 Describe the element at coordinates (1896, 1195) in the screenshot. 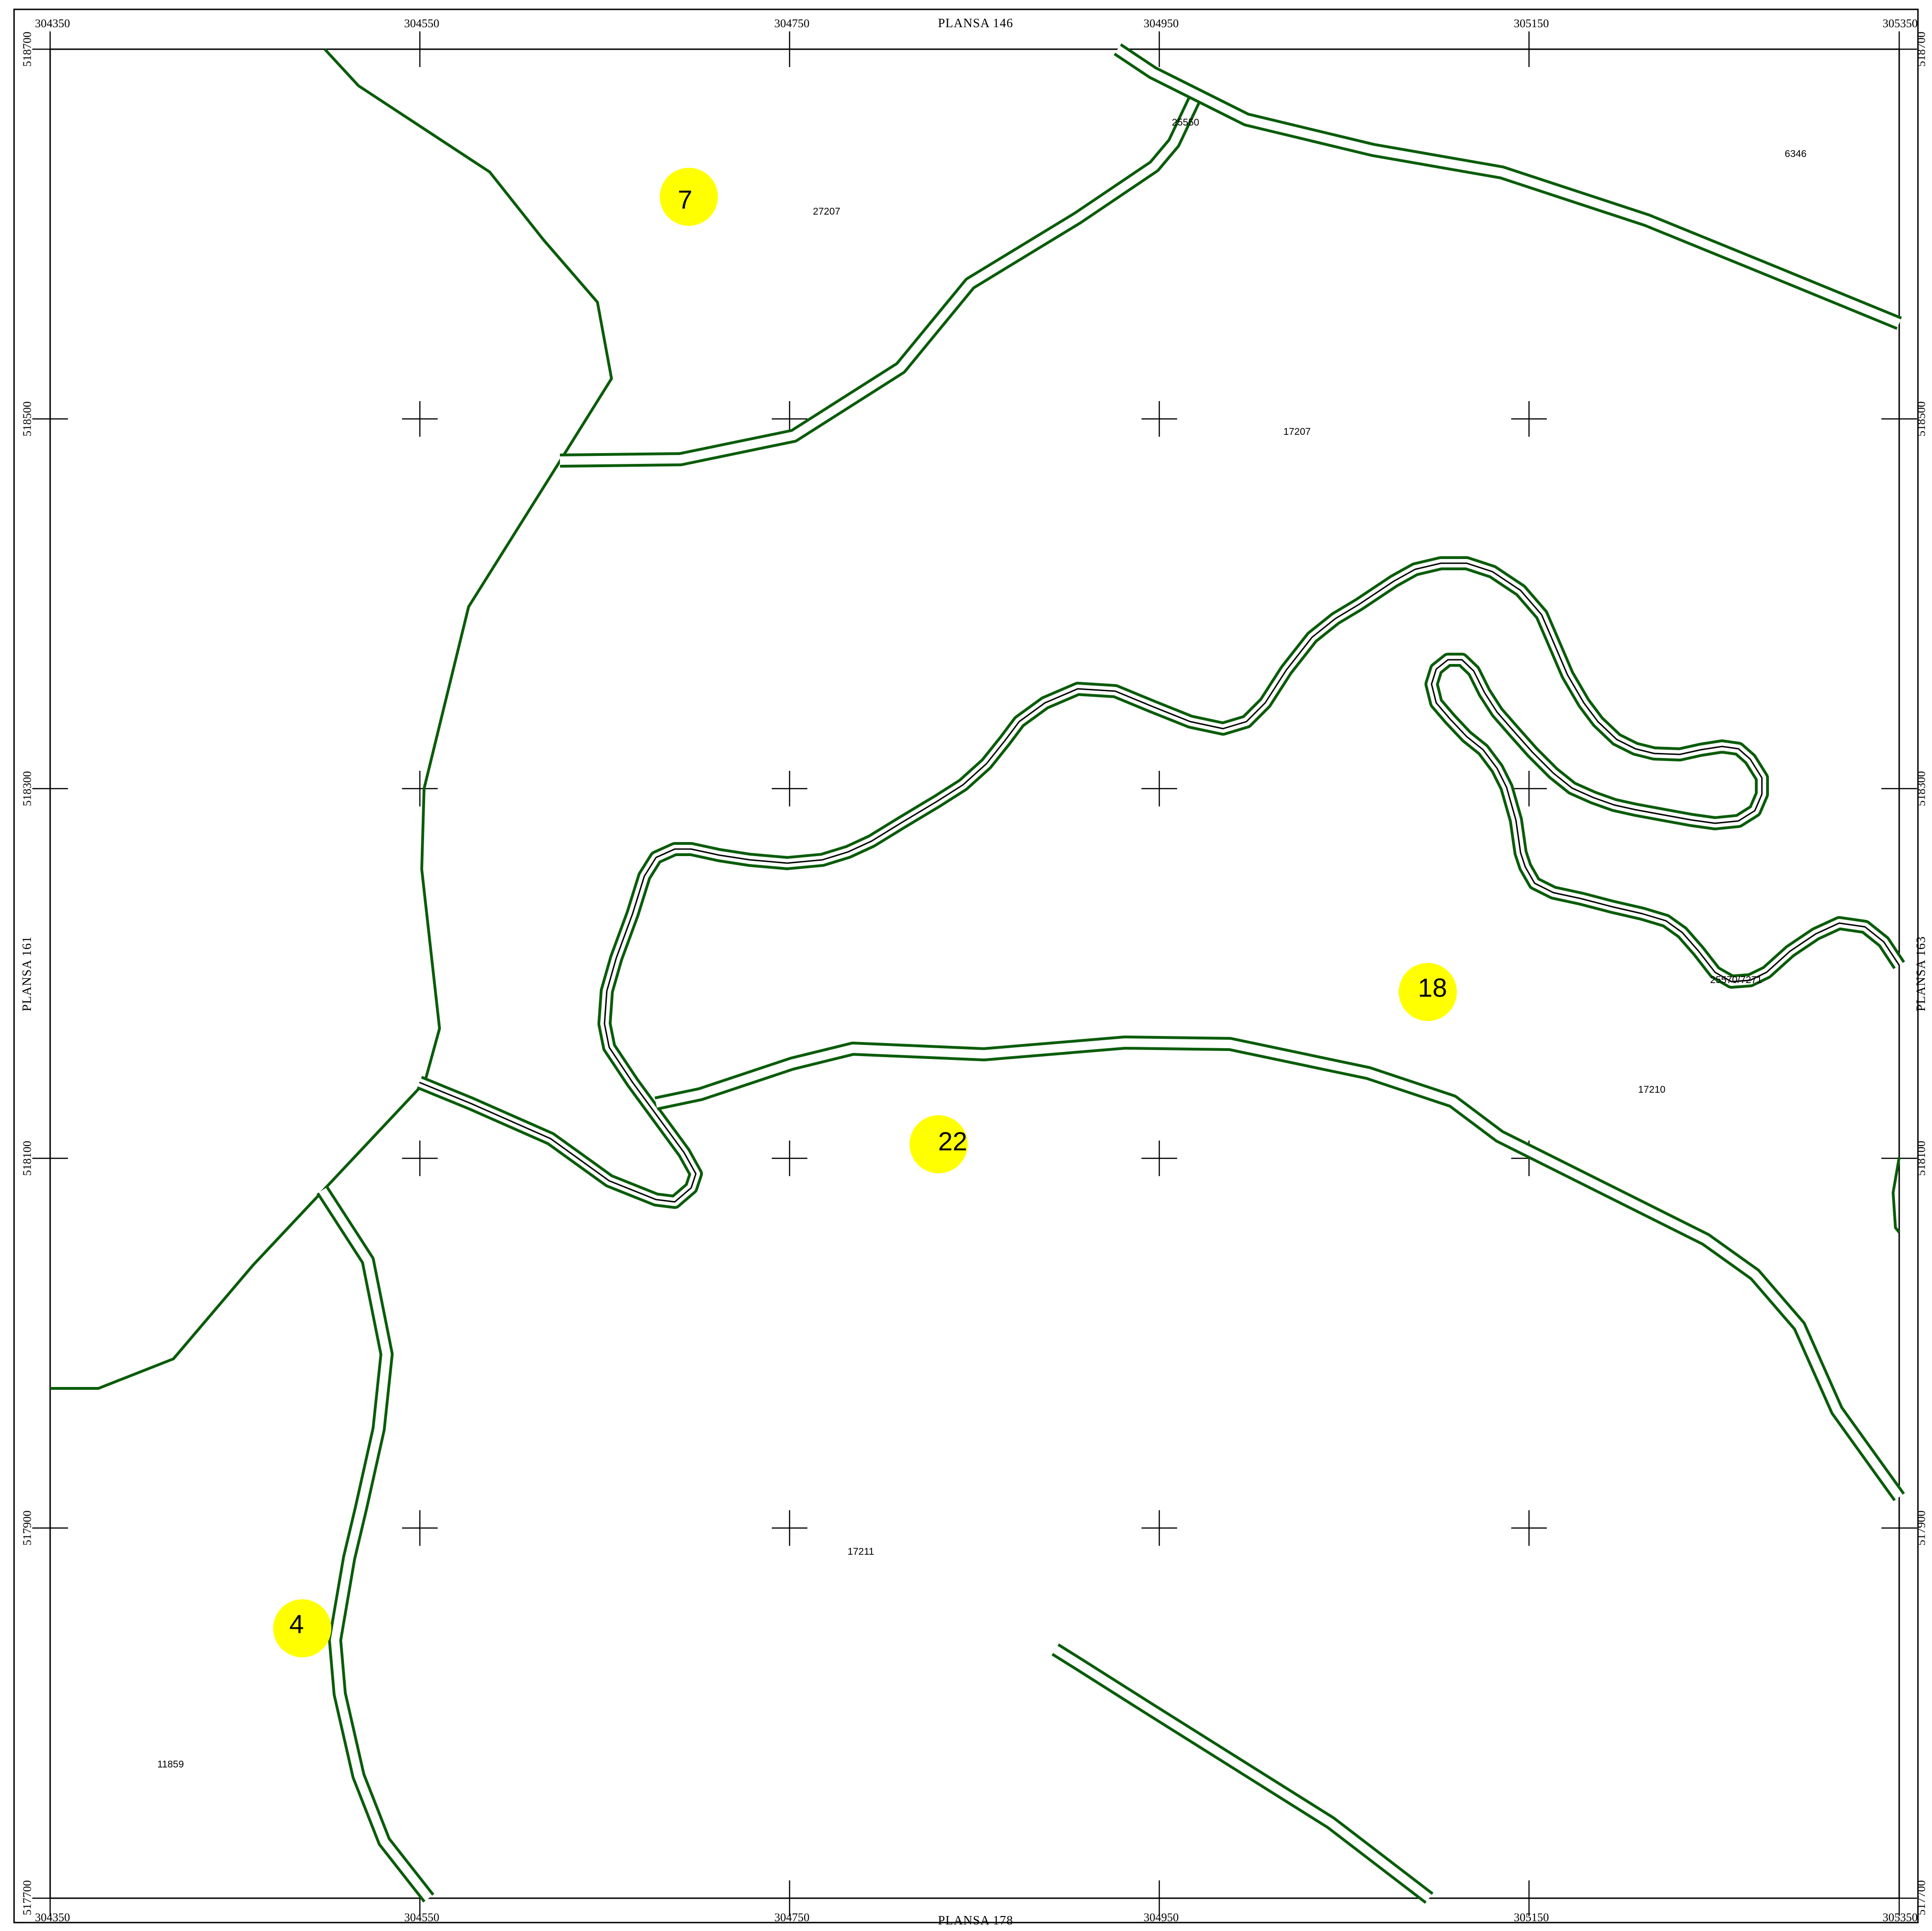

I see `boundary-east-edge` at that location.